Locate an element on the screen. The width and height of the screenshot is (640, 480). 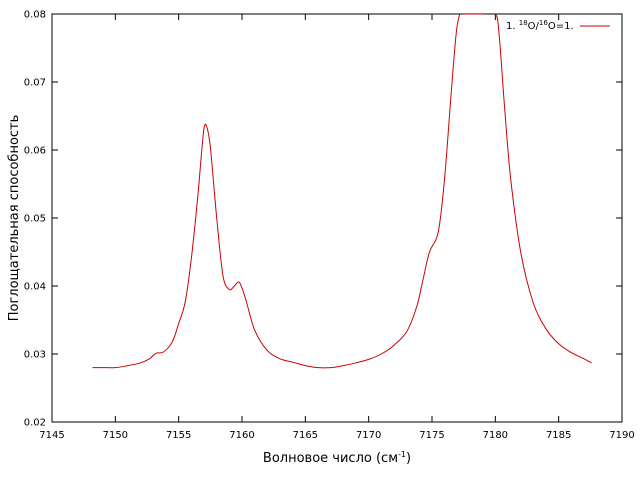
x-tick-label: 7170 is located at coordinates (368, 435).